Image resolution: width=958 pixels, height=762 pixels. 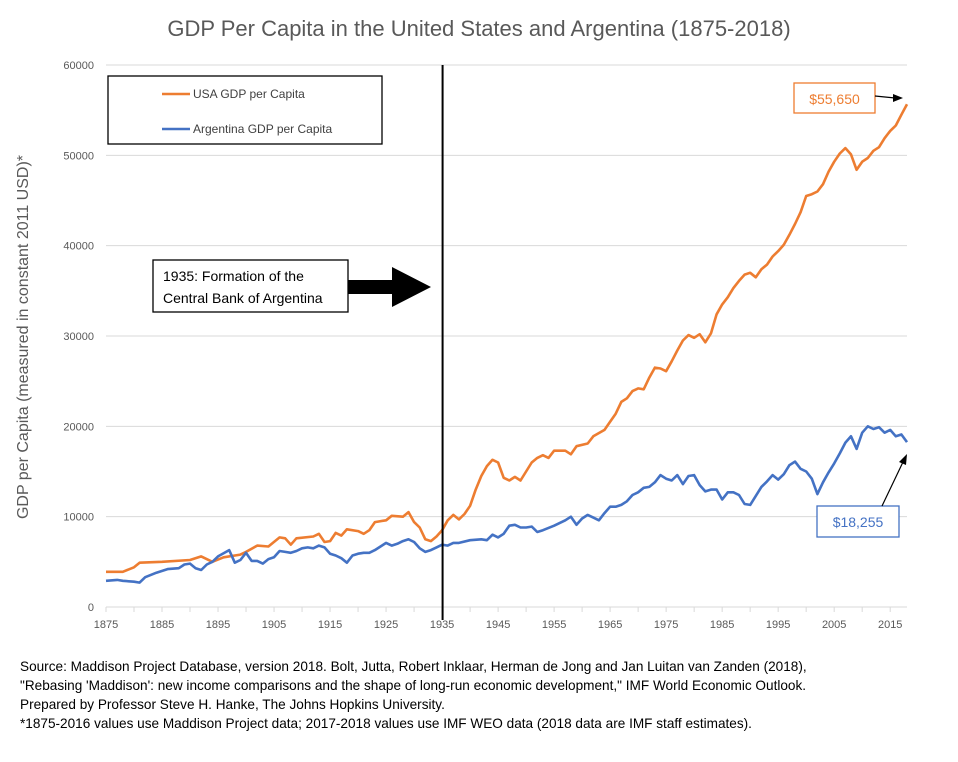 I want to click on usa-end-label: $55,650, so click(x=834, y=99).